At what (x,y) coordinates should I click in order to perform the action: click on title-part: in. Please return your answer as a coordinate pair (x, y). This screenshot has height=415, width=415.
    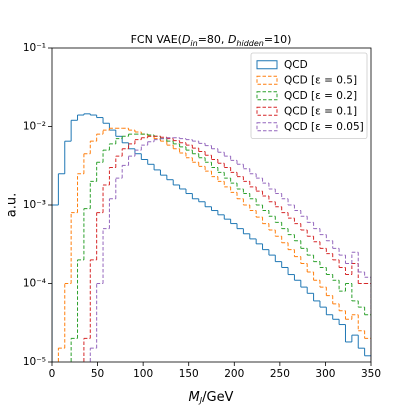
    Looking at the image, I should click on (193, 43).